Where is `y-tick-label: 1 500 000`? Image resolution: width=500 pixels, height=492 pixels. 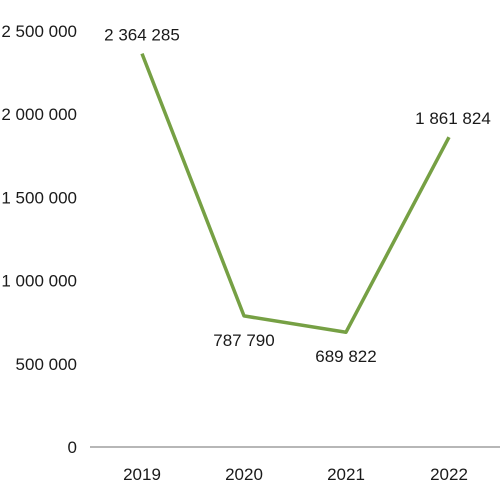
y-tick-label: 1 500 000 is located at coordinates (39, 197).